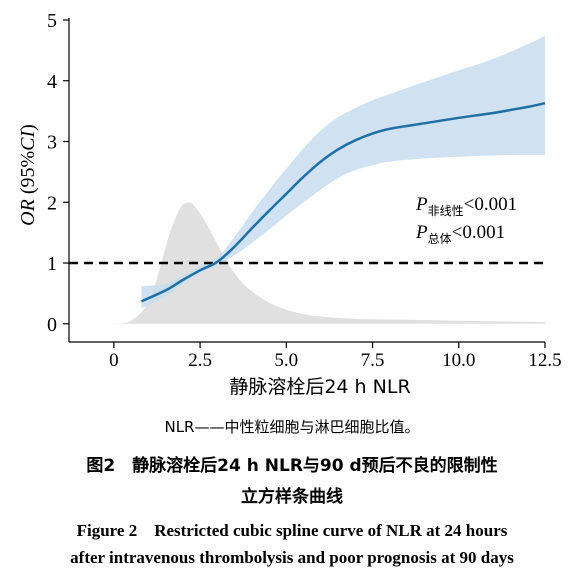  Describe the element at coordinates (460, 234) in the screenshot. I see `p-overall-annotation: P总体<0.001` at that location.